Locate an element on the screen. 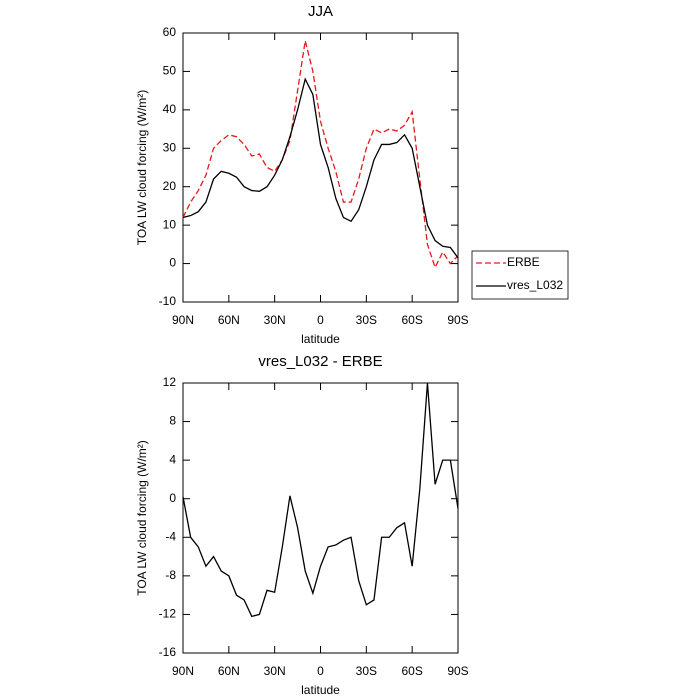  y-tick-label: -16 is located at coordinates (168, 652).